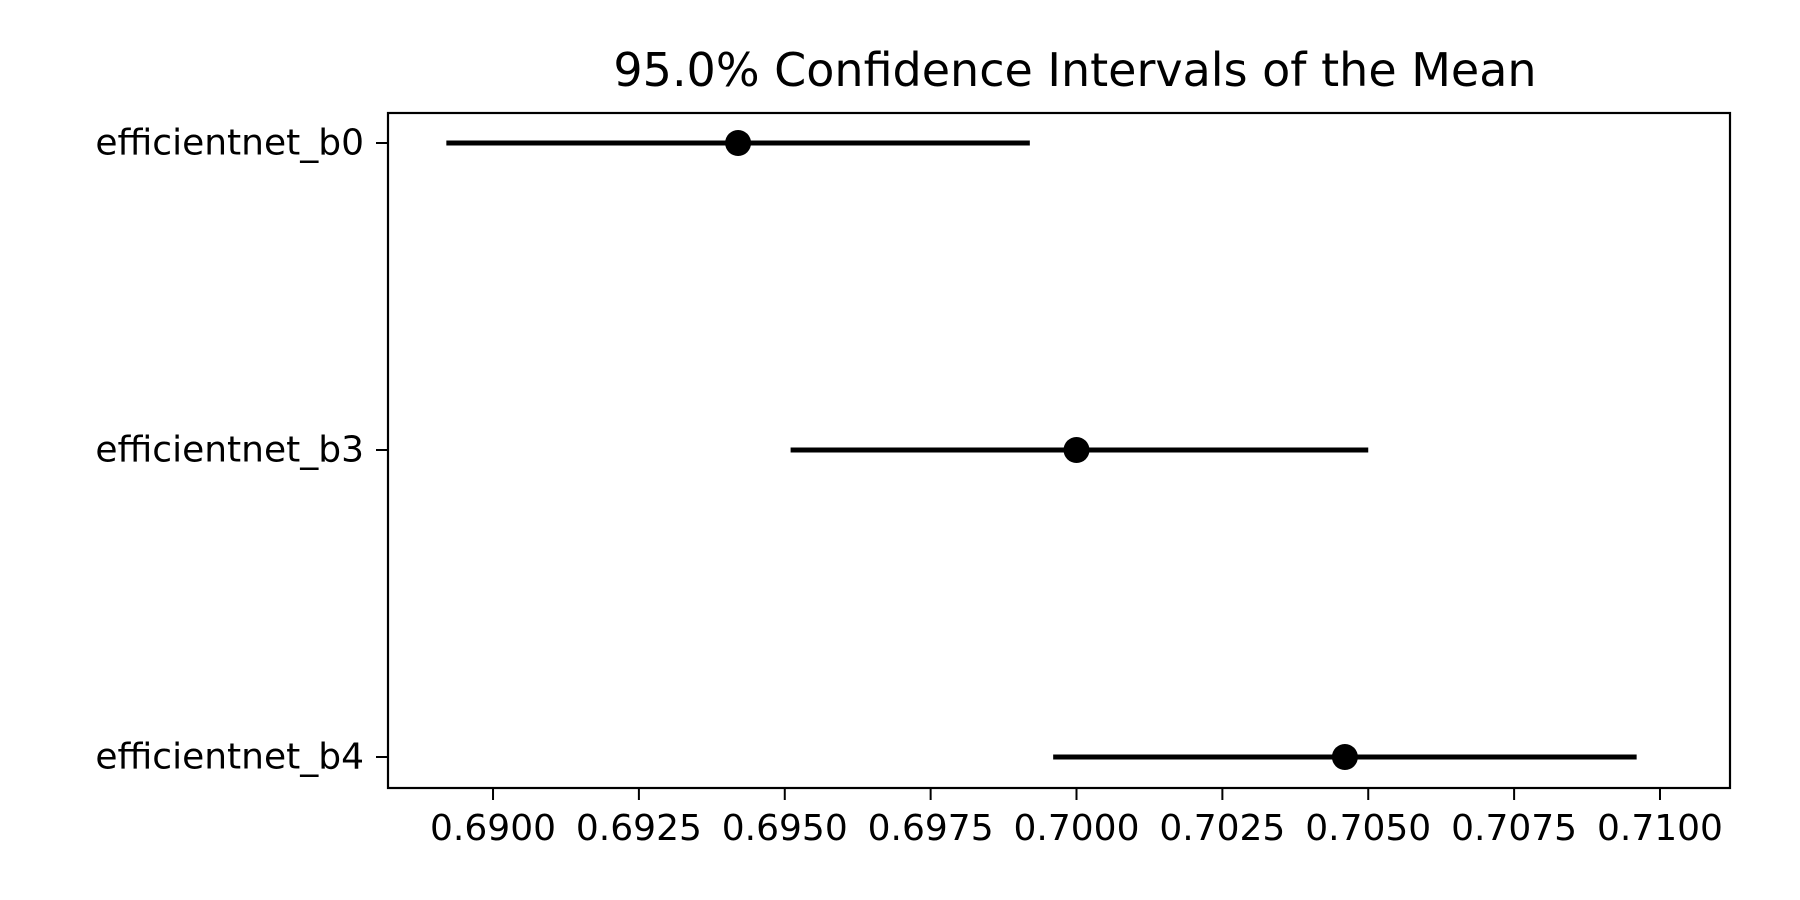 The height and width of the screenshot is (900, 1800). I want to click on x-tick-label: 0.7025, so click(1222, 828).